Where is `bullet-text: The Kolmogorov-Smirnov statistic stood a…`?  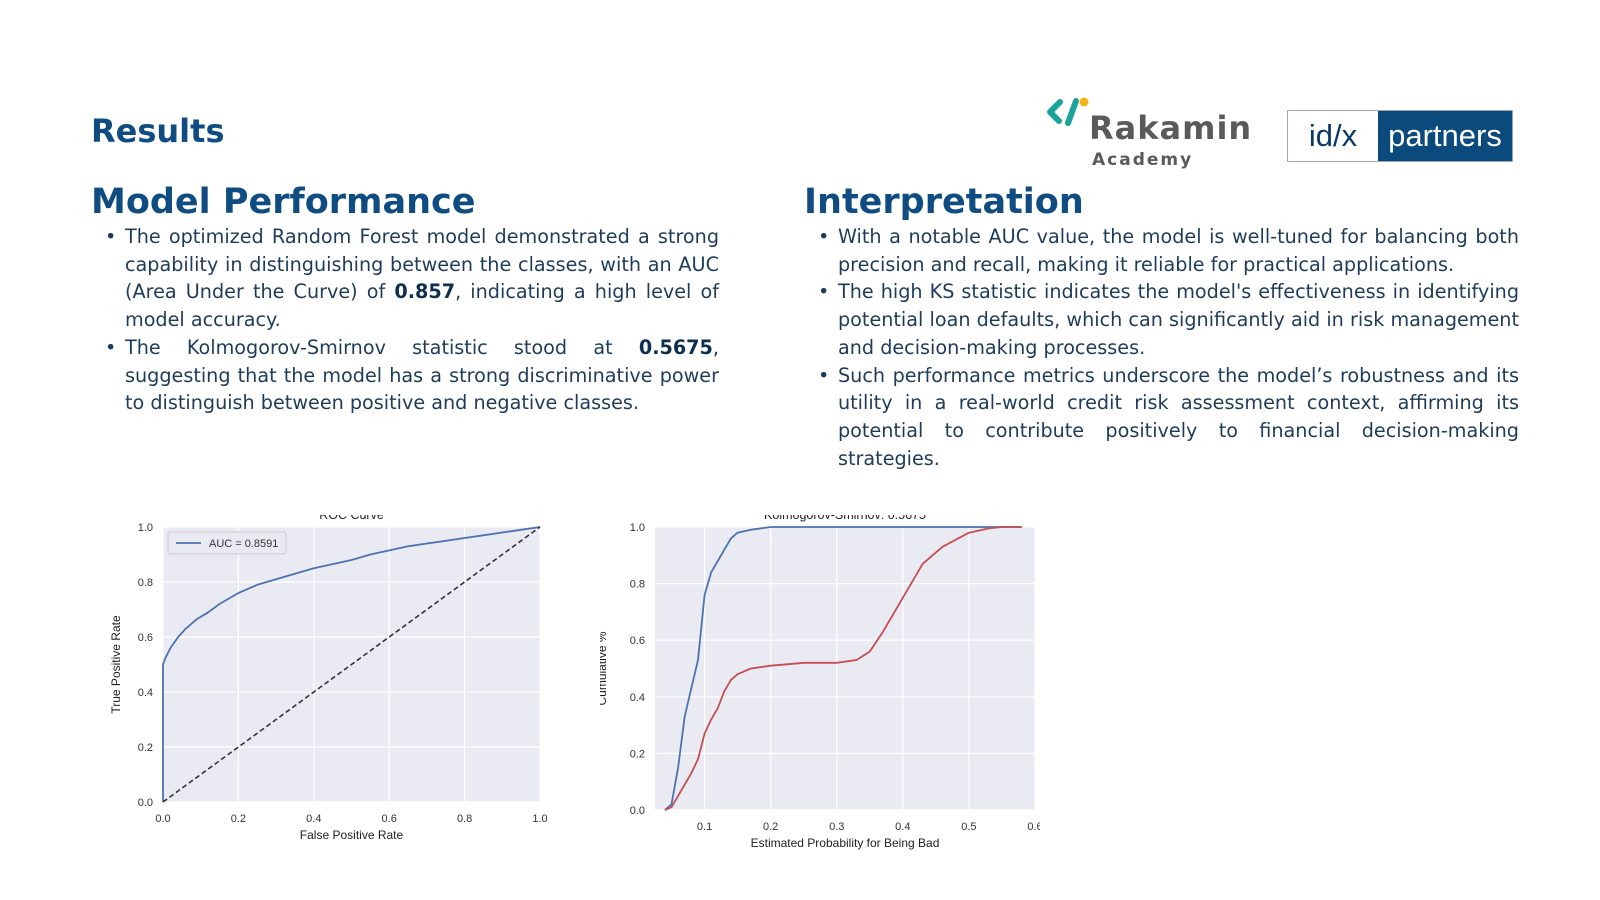 bullet-text: The Kolmogorov-Smirnov statistic stood a… is located at coordinates (382, 347).